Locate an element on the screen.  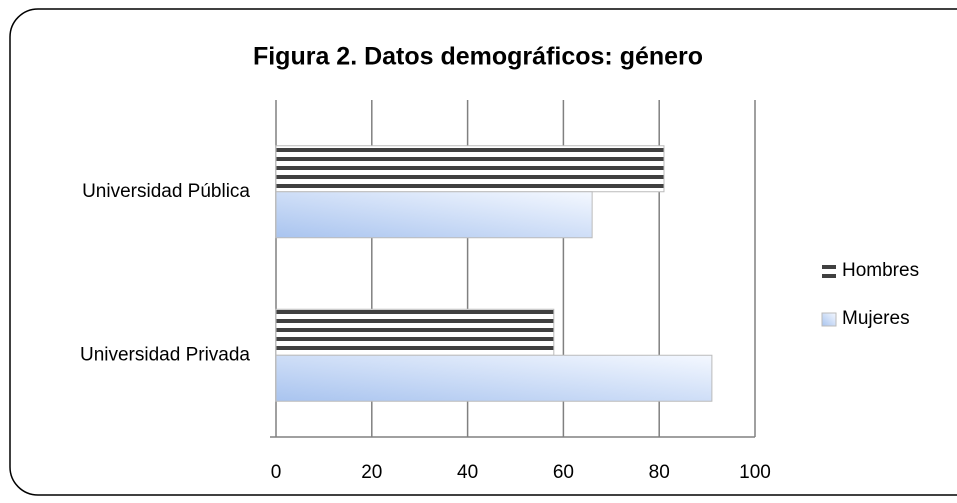
y-tick-label: Universidad Privada is located at coordinates (165, 354).